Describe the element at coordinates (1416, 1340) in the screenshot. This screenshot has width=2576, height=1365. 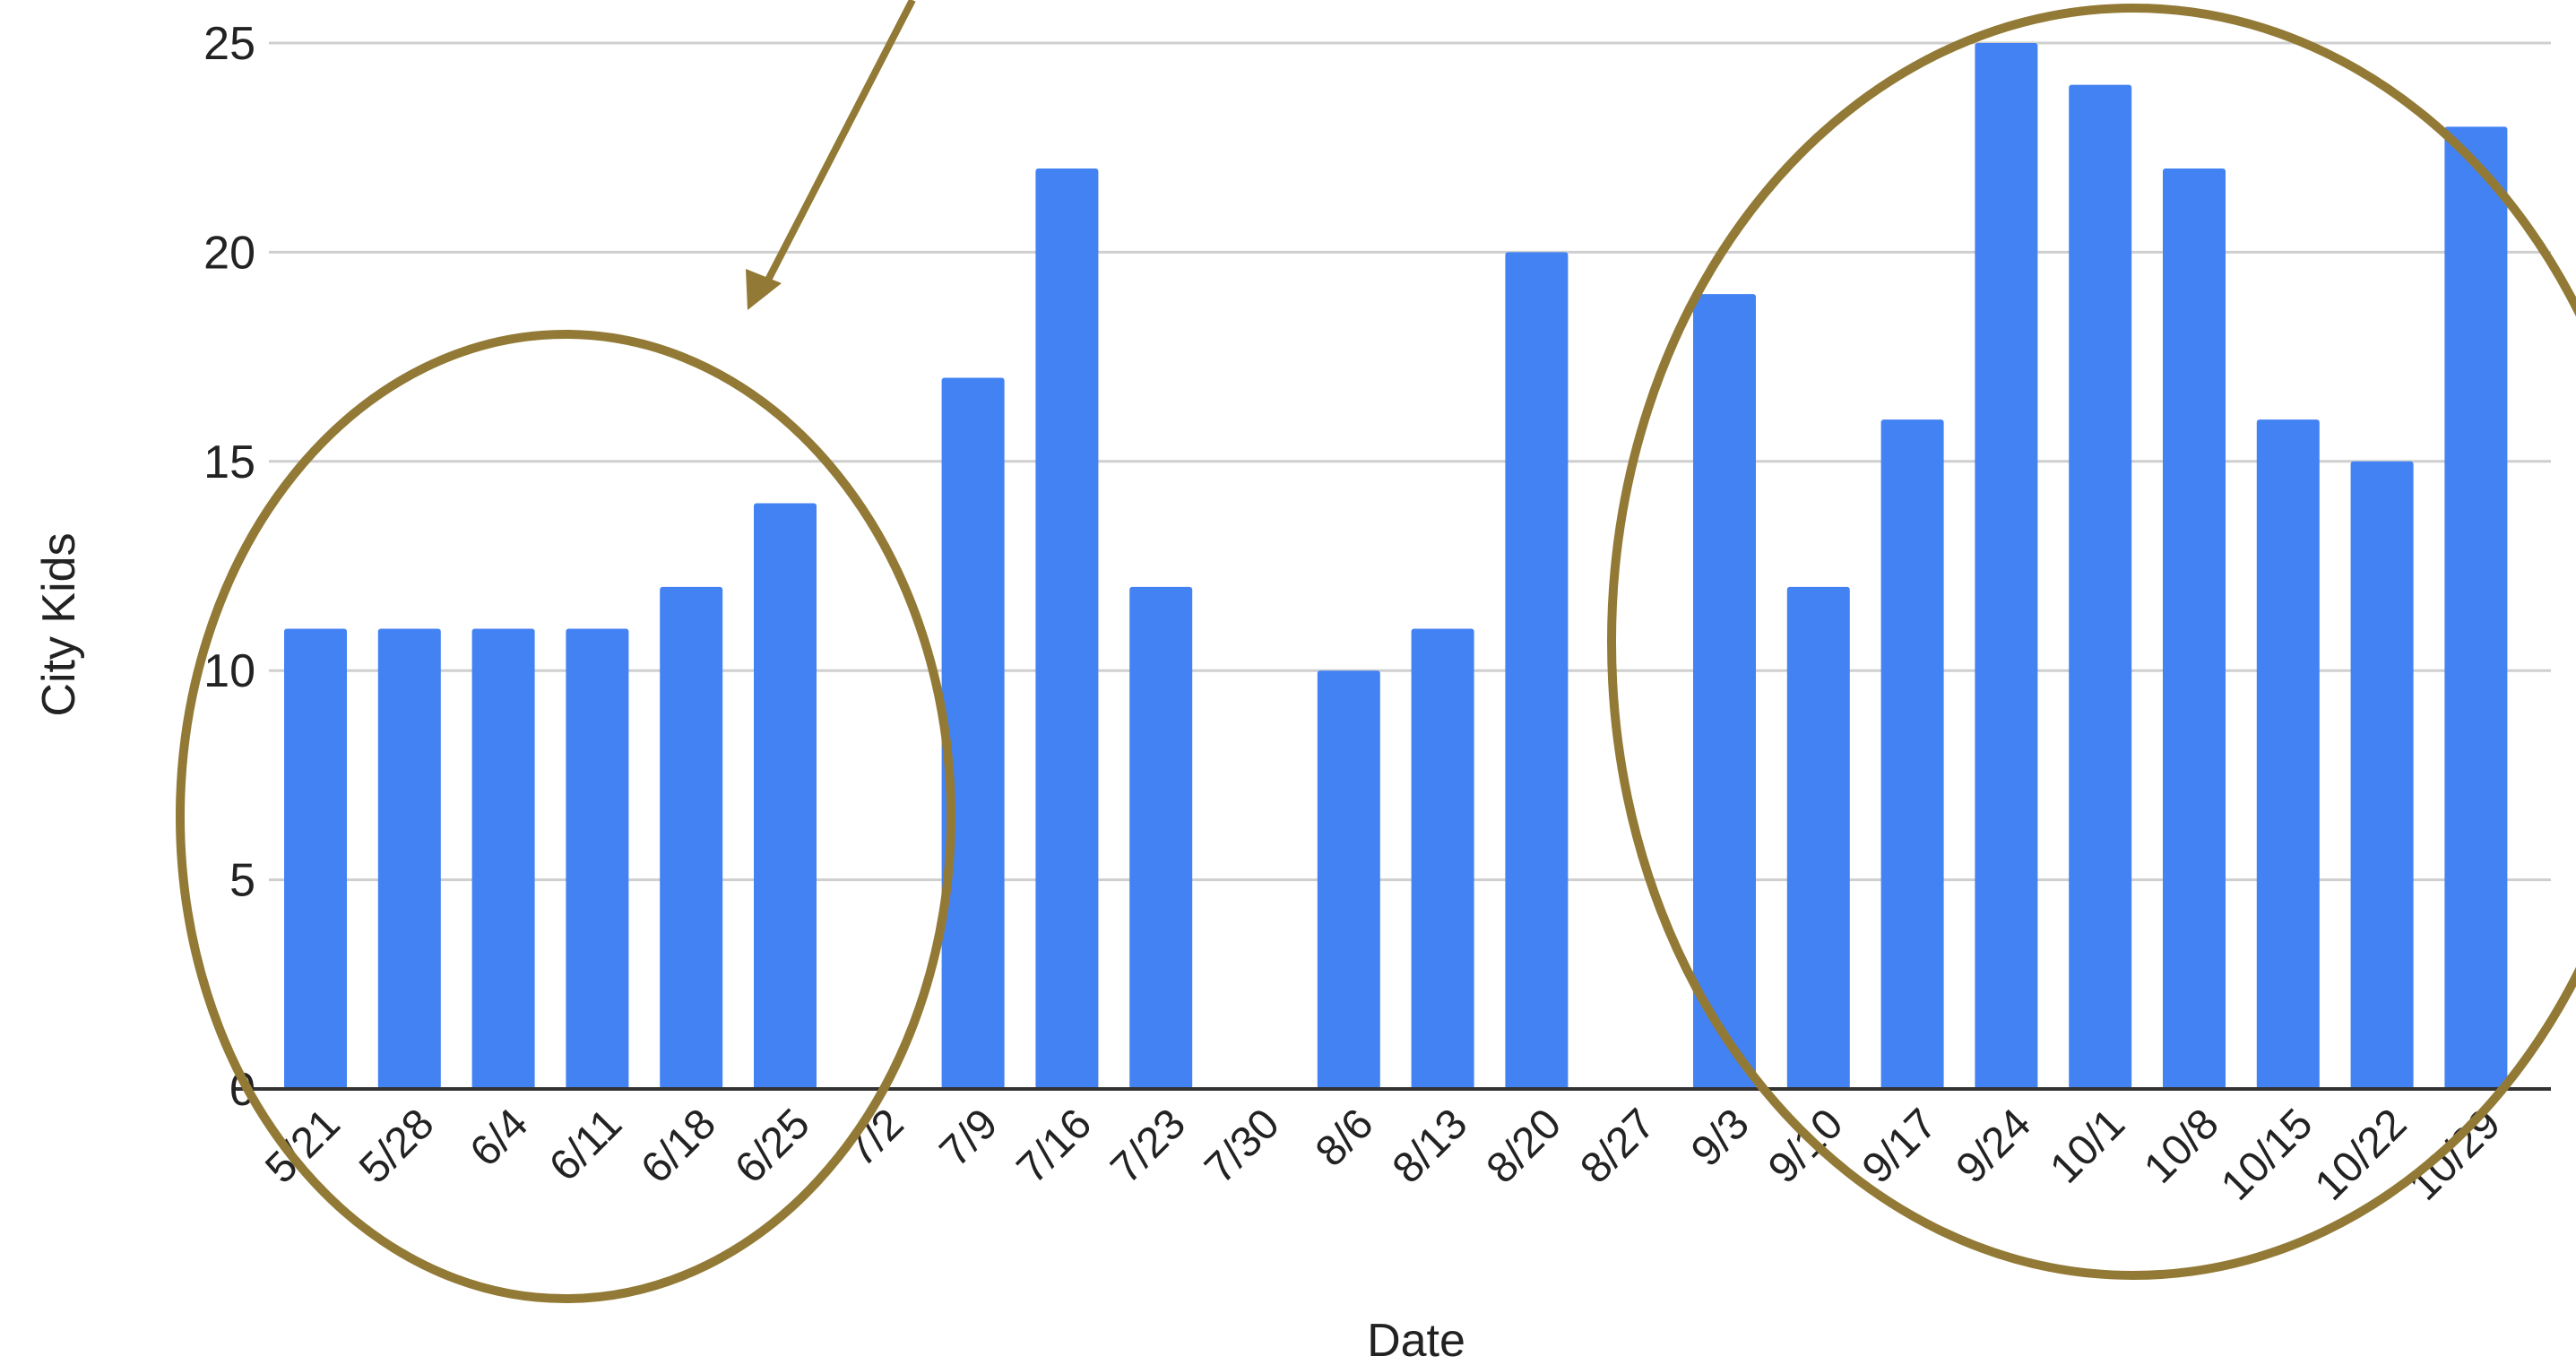
I see `x-axis-label: Date` at that location.